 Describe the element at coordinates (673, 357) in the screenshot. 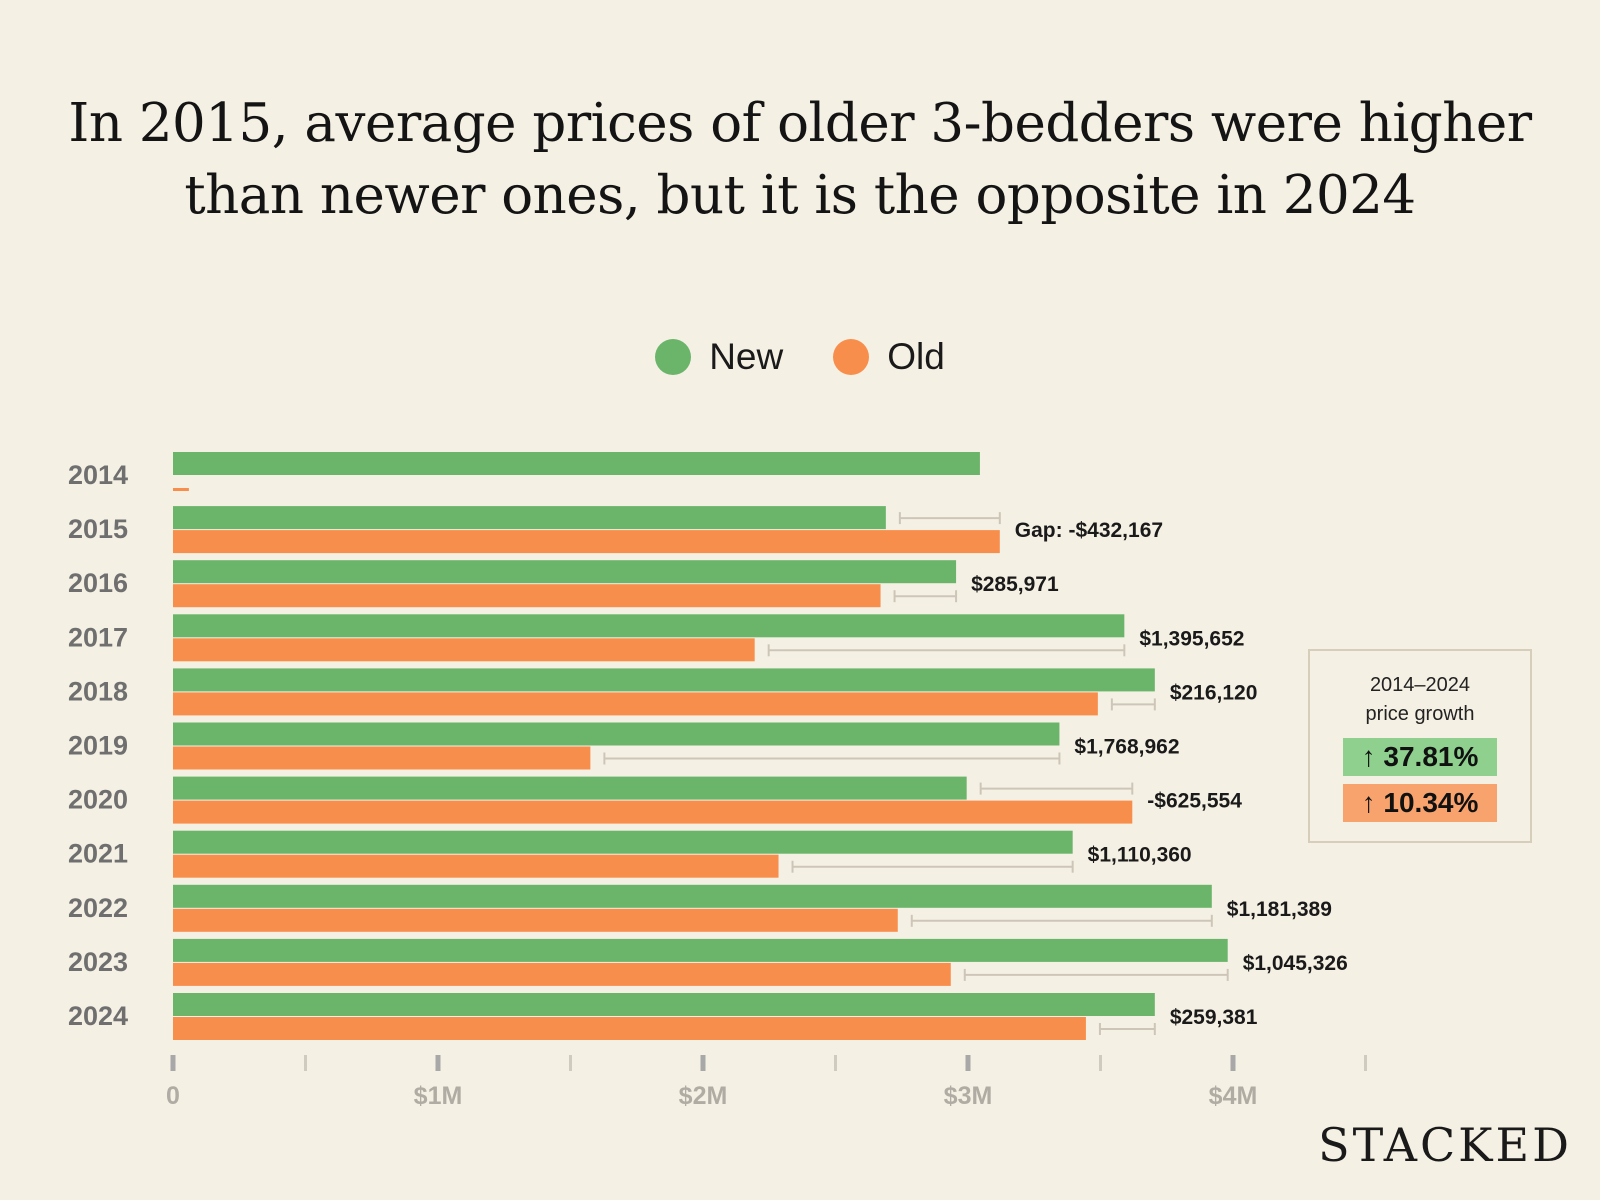

I see `legend-swatch-new` at that location.